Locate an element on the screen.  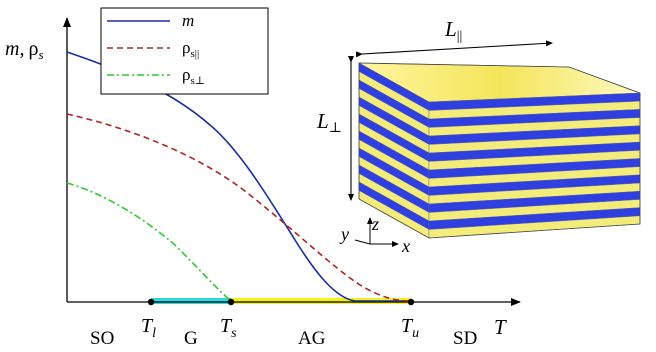
legend-rho-par-label: ρs|| is located at coordinates (190, 49).